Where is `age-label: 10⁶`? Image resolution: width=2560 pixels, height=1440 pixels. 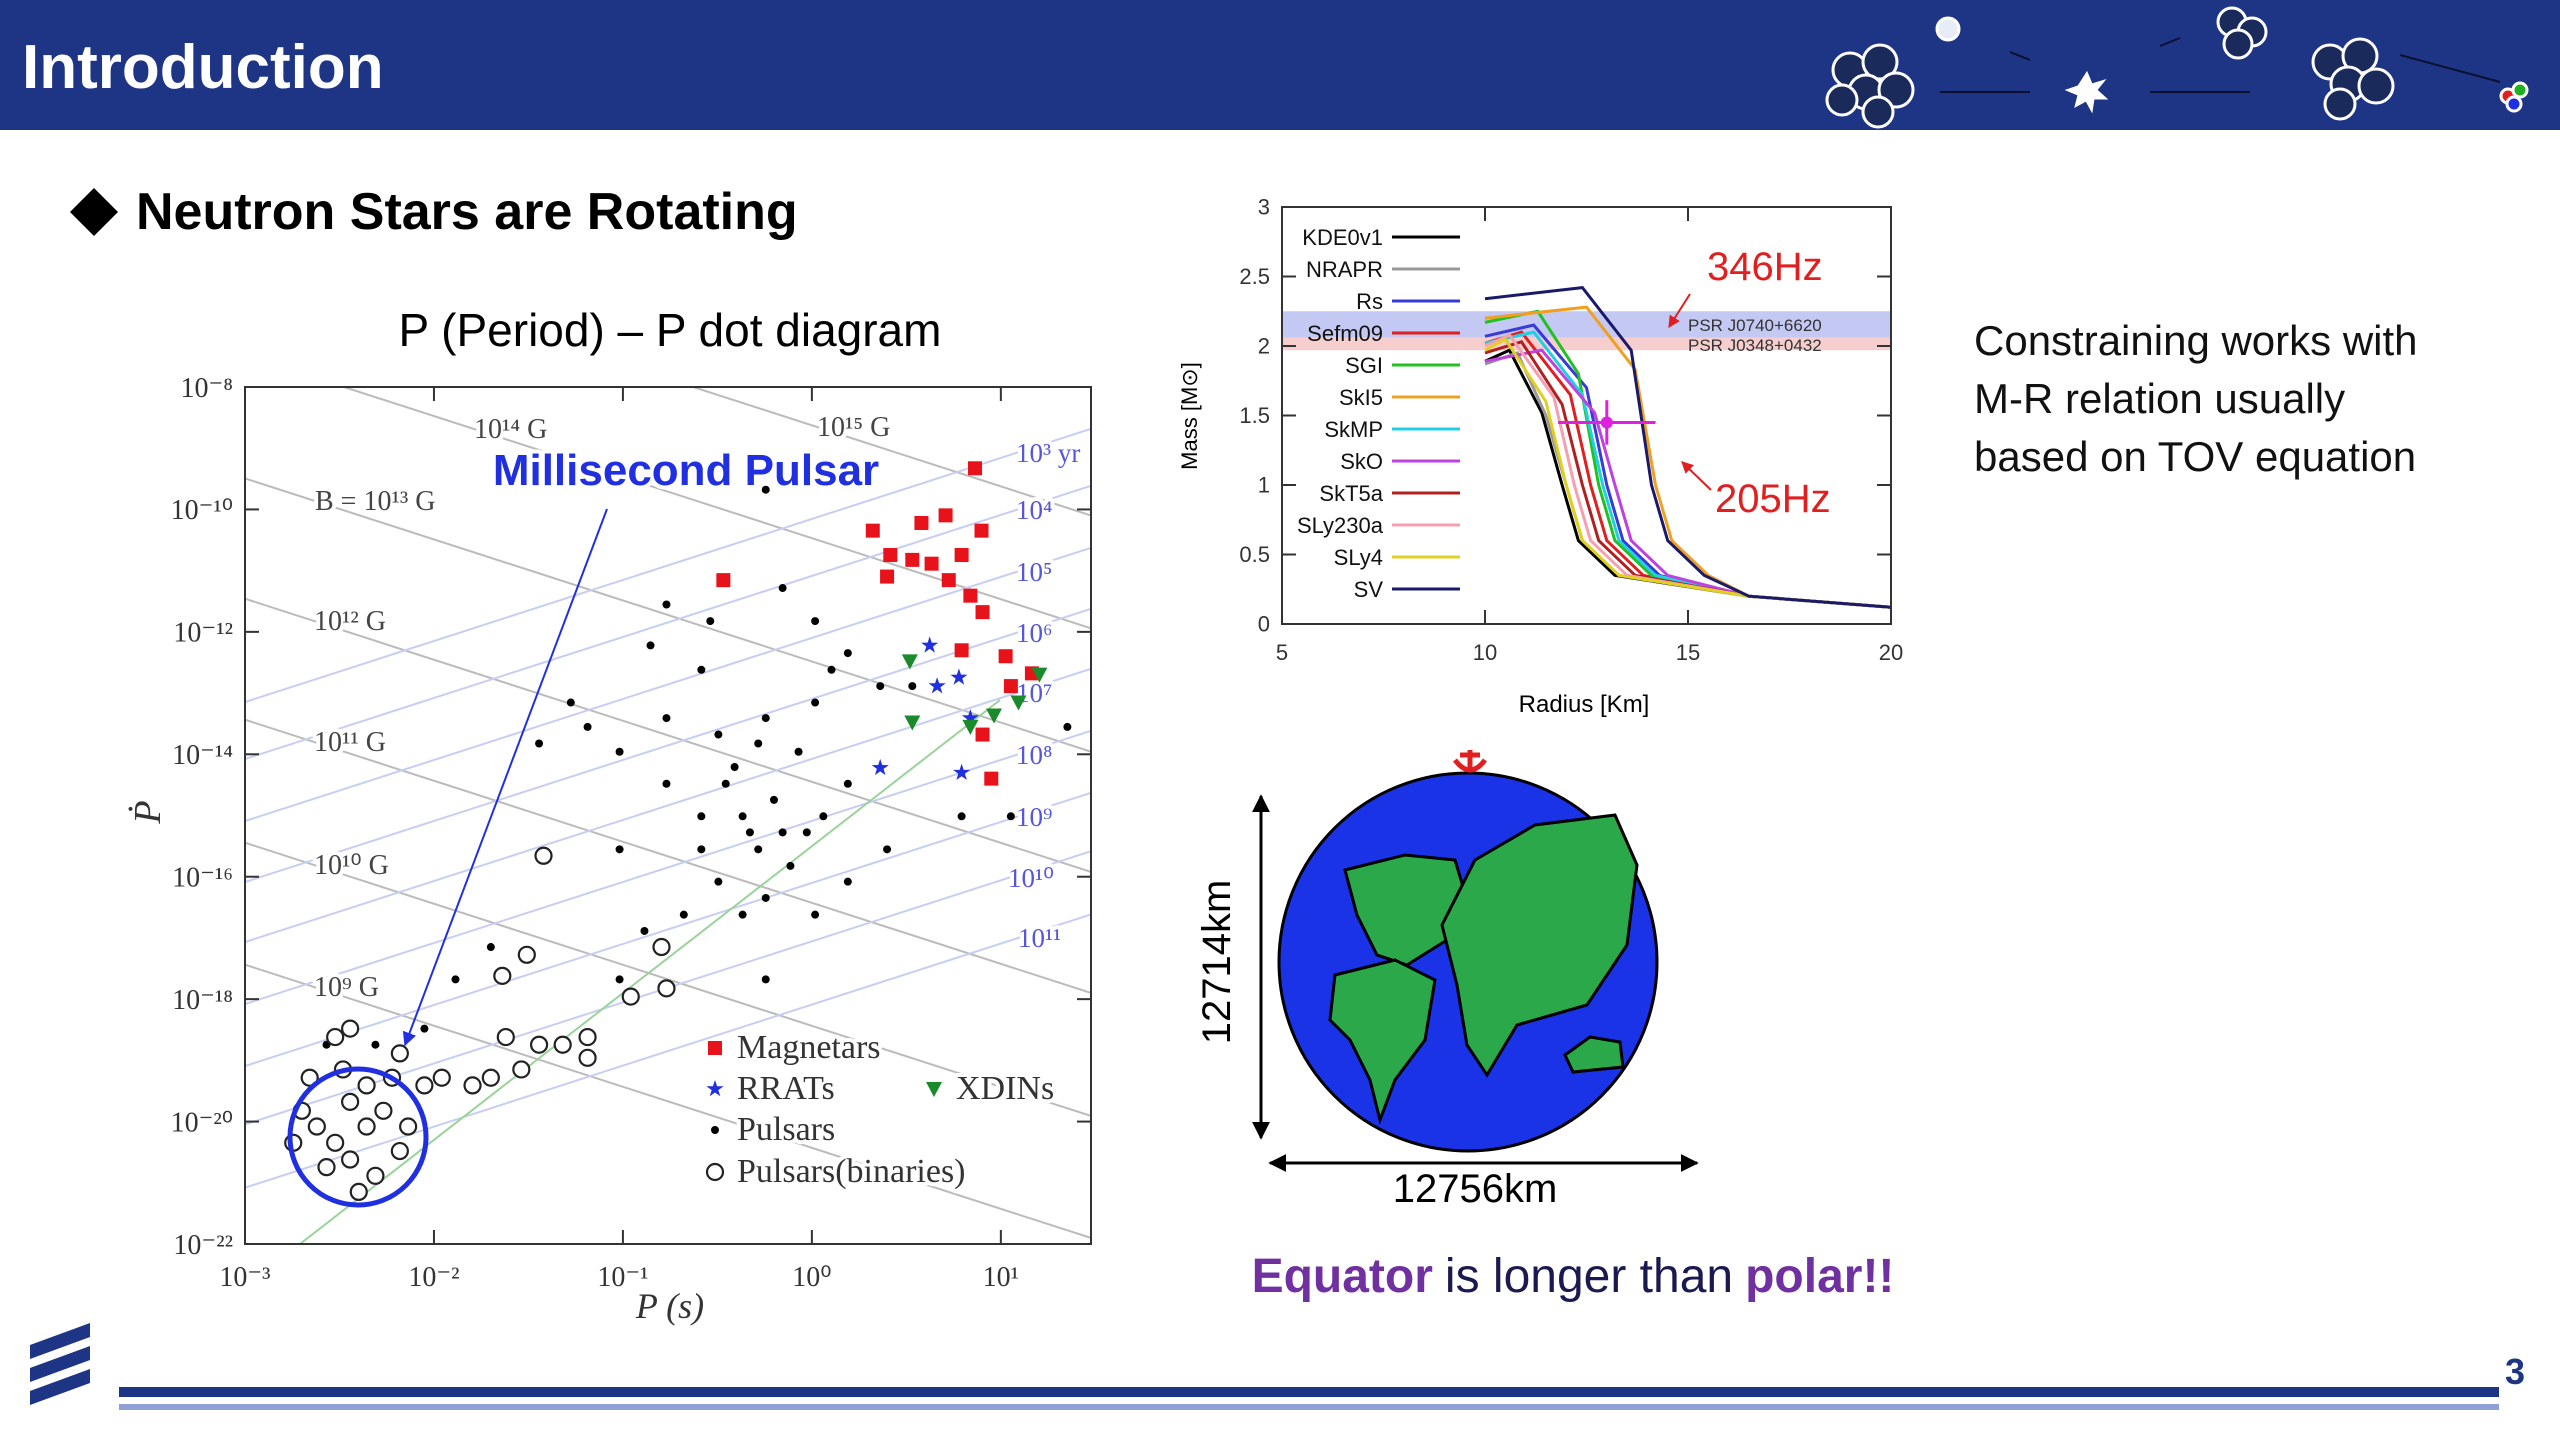
age-label: 10⁶ is located at coordinates (1034, 633).